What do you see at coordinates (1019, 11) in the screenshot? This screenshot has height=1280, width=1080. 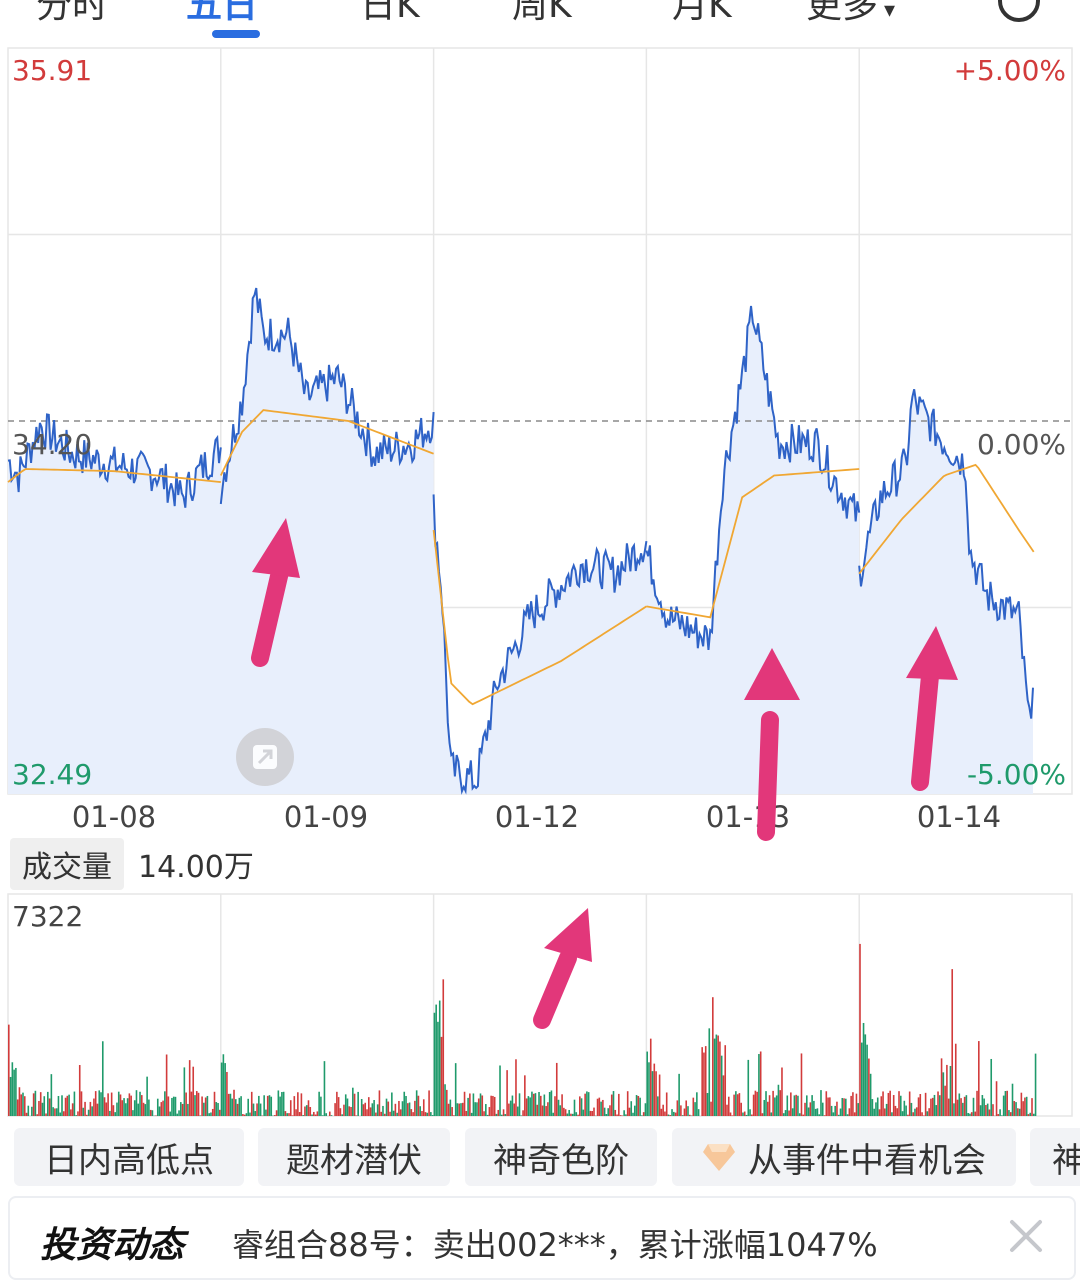 I see `gear-icon` at bounding box center [1019, 11].